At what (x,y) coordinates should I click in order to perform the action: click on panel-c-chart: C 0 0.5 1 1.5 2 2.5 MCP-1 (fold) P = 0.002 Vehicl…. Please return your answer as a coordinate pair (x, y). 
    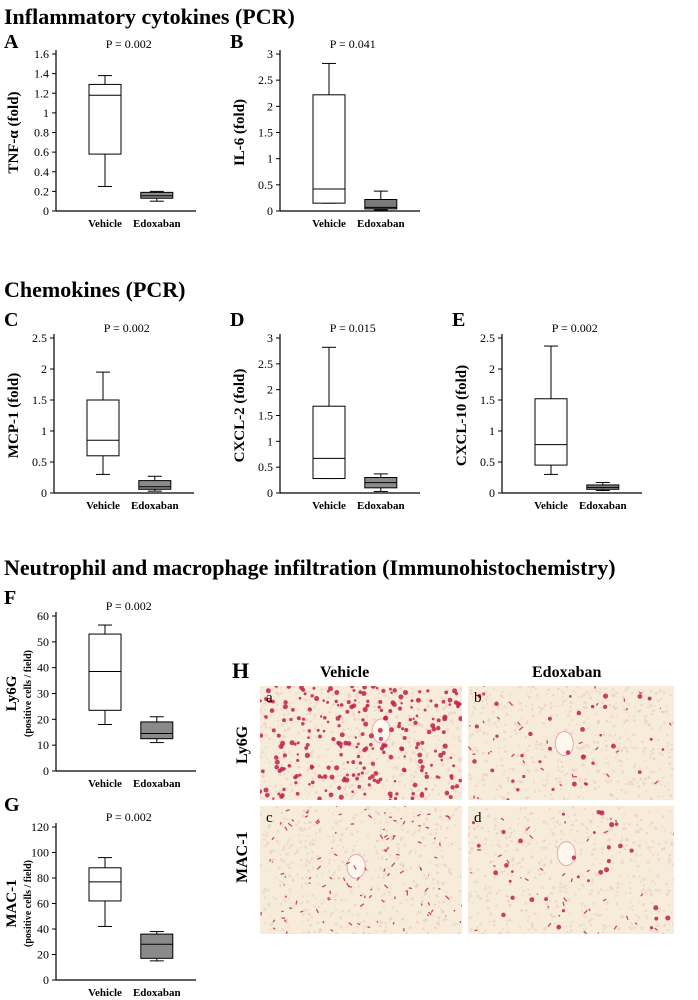
    Looking at the image, I should click on (104, 410).